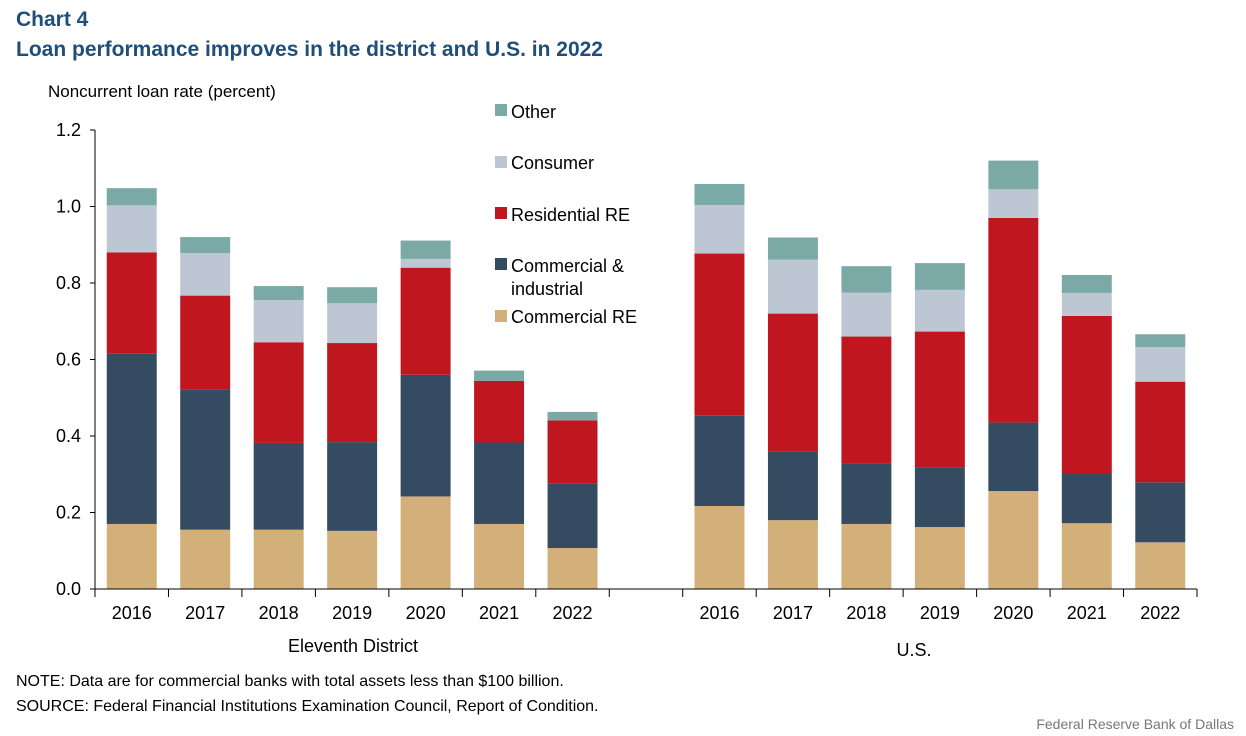 This screenshot has height=736, width=1246. Describe the element at coordinates (1013, 203) in the screenshot. I see `bar-consumer-us-2020` at that location.